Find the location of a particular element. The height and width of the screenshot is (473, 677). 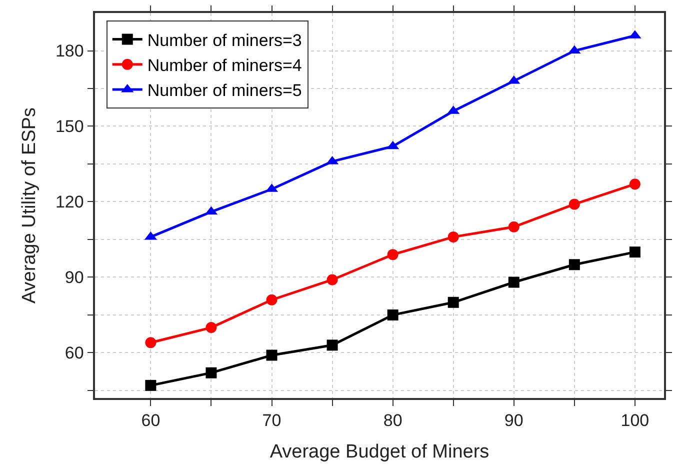

x-axis-title: Average Budget of Miners is located at coordinates (380, 451).